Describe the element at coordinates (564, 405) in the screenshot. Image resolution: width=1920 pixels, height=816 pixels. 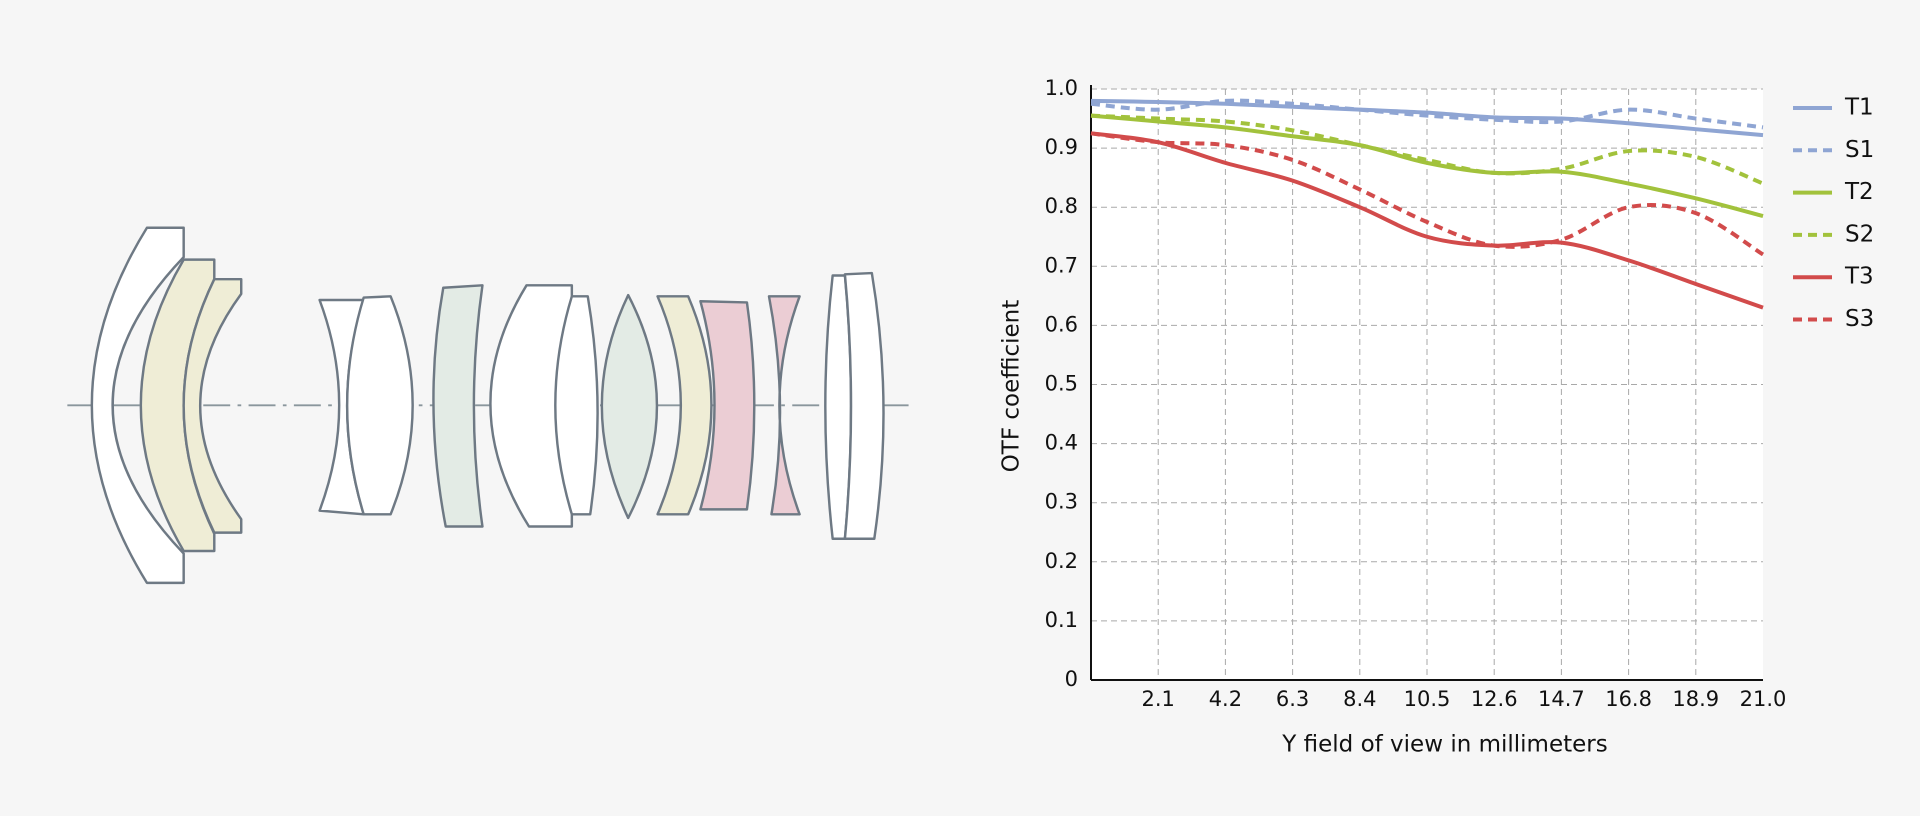
I see `lens-element-join` at that location.